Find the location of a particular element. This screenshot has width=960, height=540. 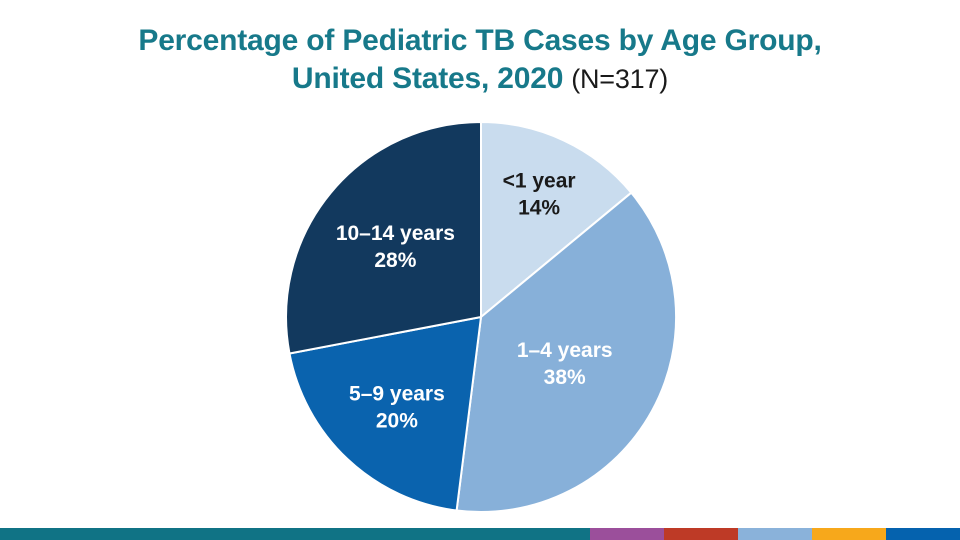

footer-stripe-light-blue is located at coordinates (775, 534).